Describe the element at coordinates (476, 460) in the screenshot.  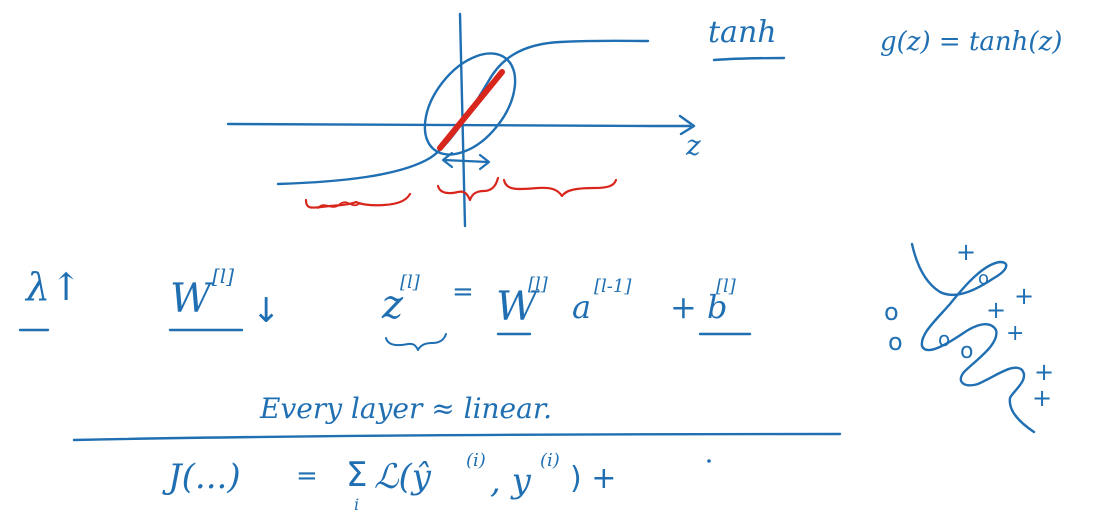
I see `cost-loss-superscript: (i)` at that location.